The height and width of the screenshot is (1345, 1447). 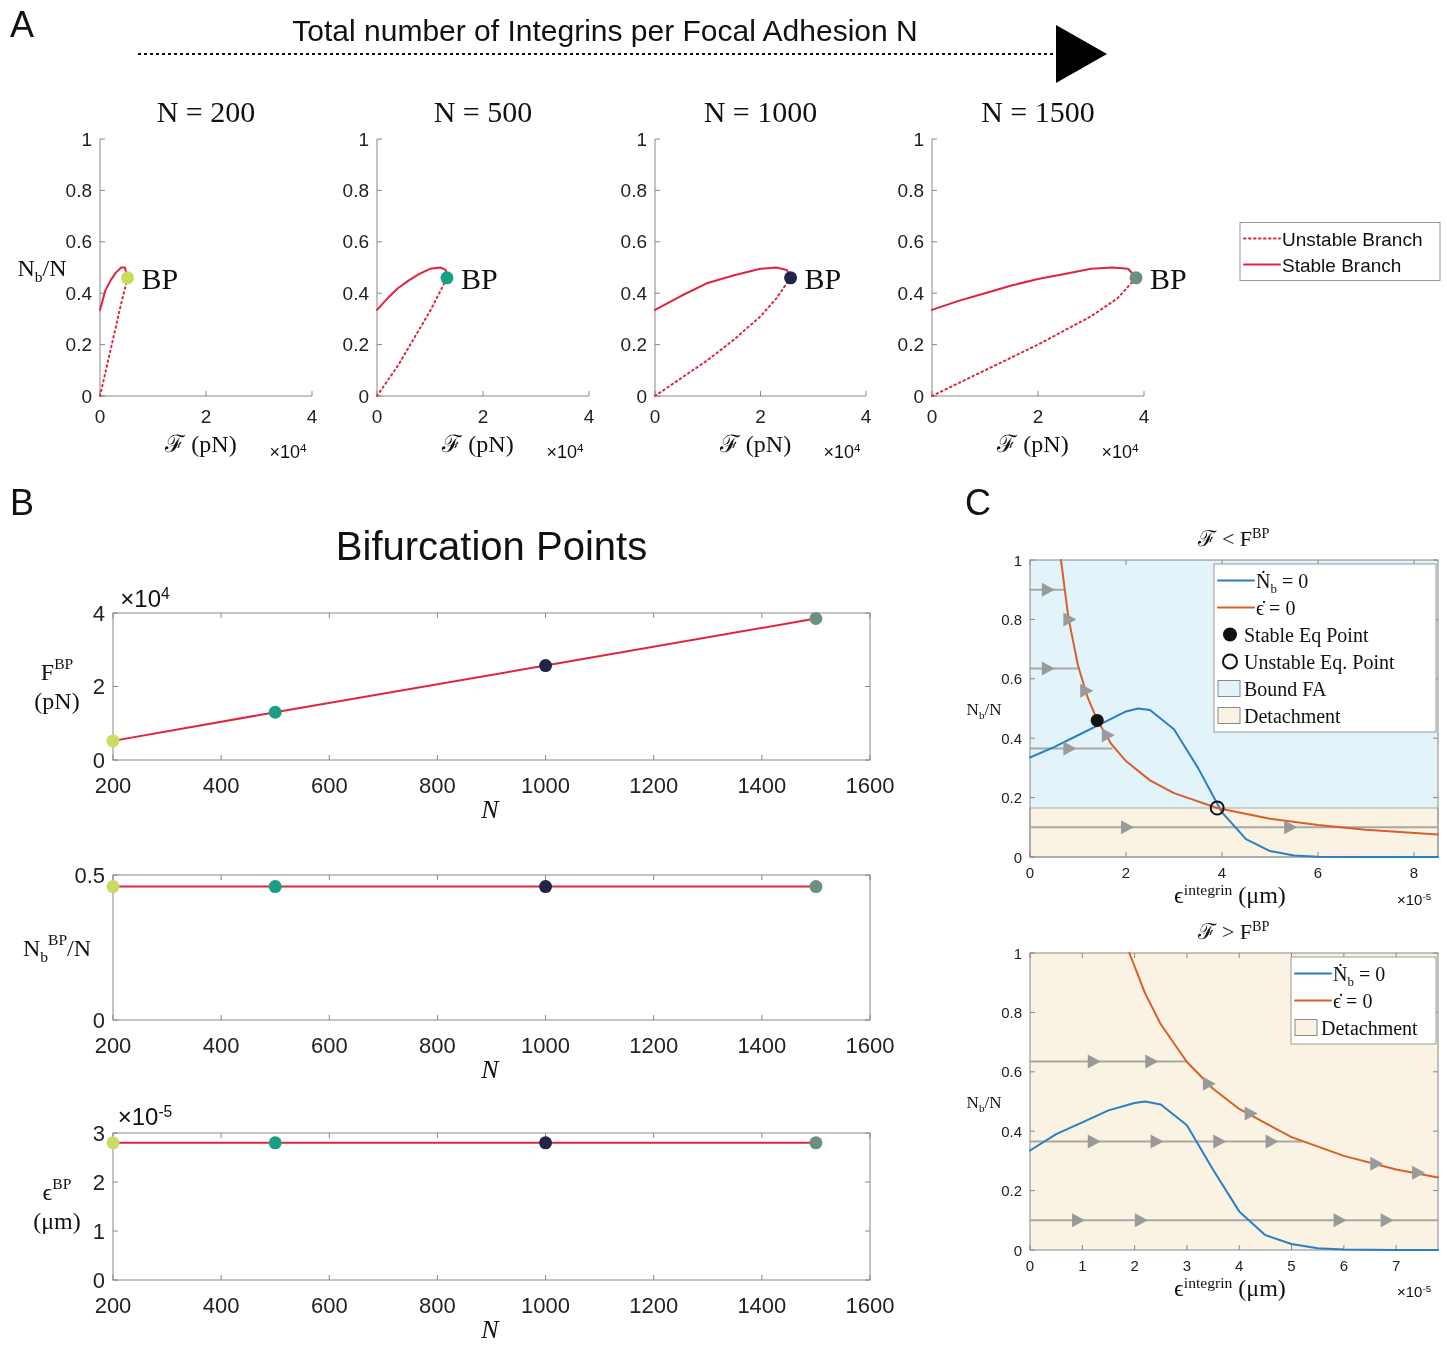 I want to click on y-tick-label: 3, so click(x=98, y=1133).